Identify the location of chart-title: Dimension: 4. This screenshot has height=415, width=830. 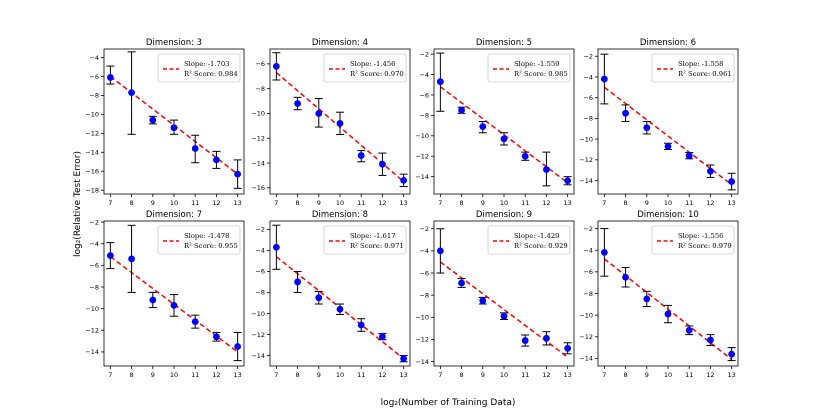
(340, 43).